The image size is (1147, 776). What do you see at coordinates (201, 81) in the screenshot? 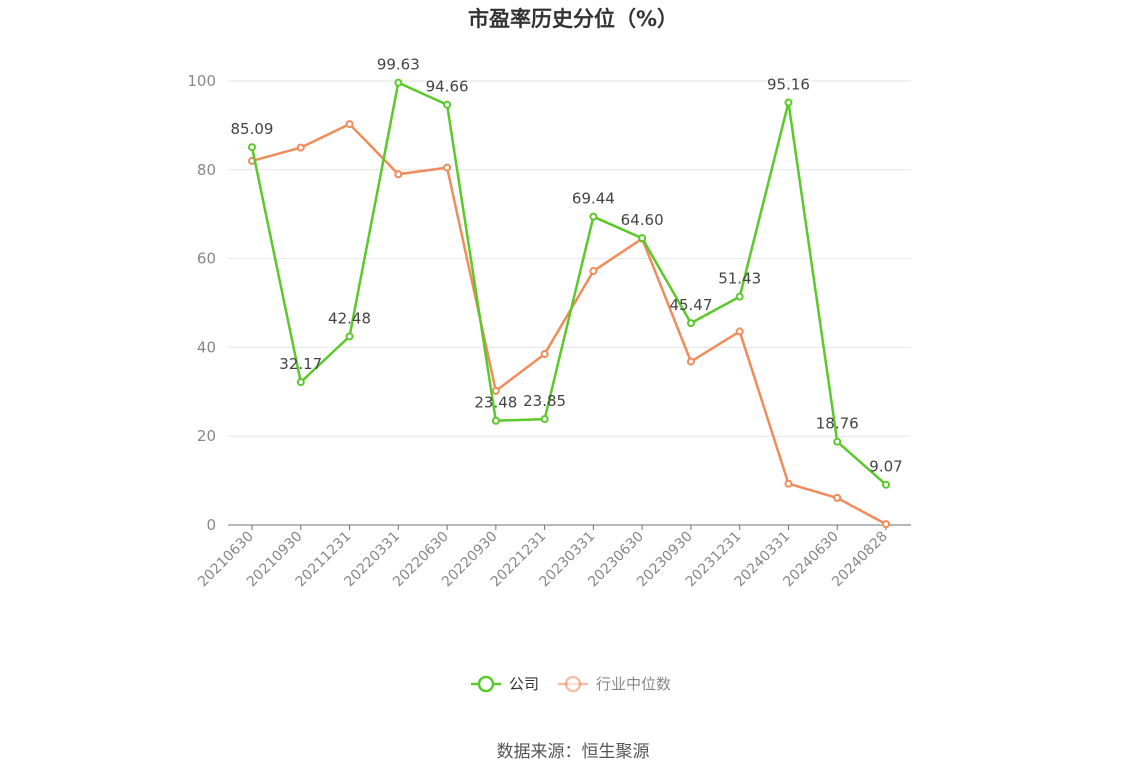
I see `y-tick-label: 100` at bounding box center [201, 81].